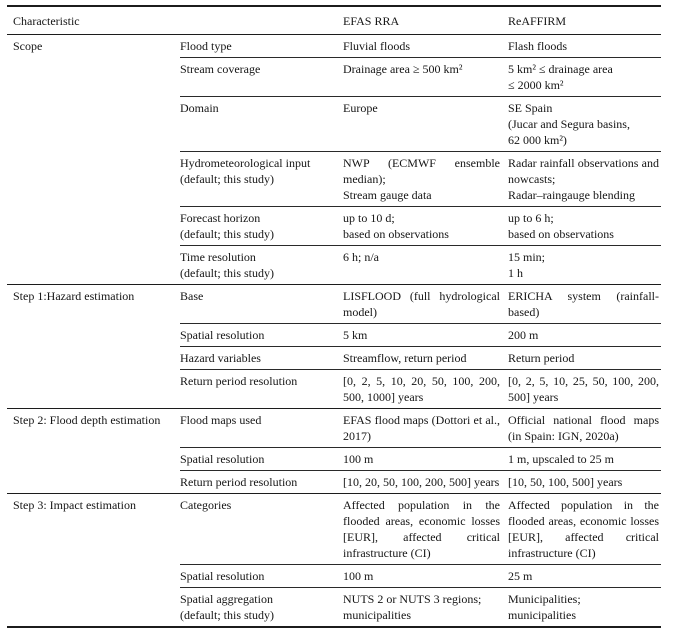  I want to click on cell-efas-value: Streamflow, return period, so click(425, 358).